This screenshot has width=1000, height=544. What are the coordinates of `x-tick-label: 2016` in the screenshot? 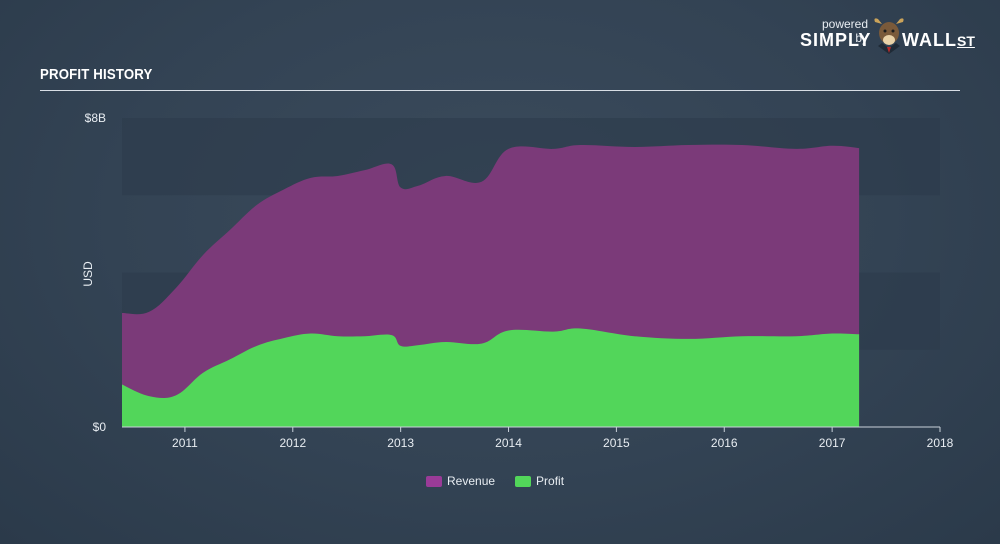 It's located at (724, 443).